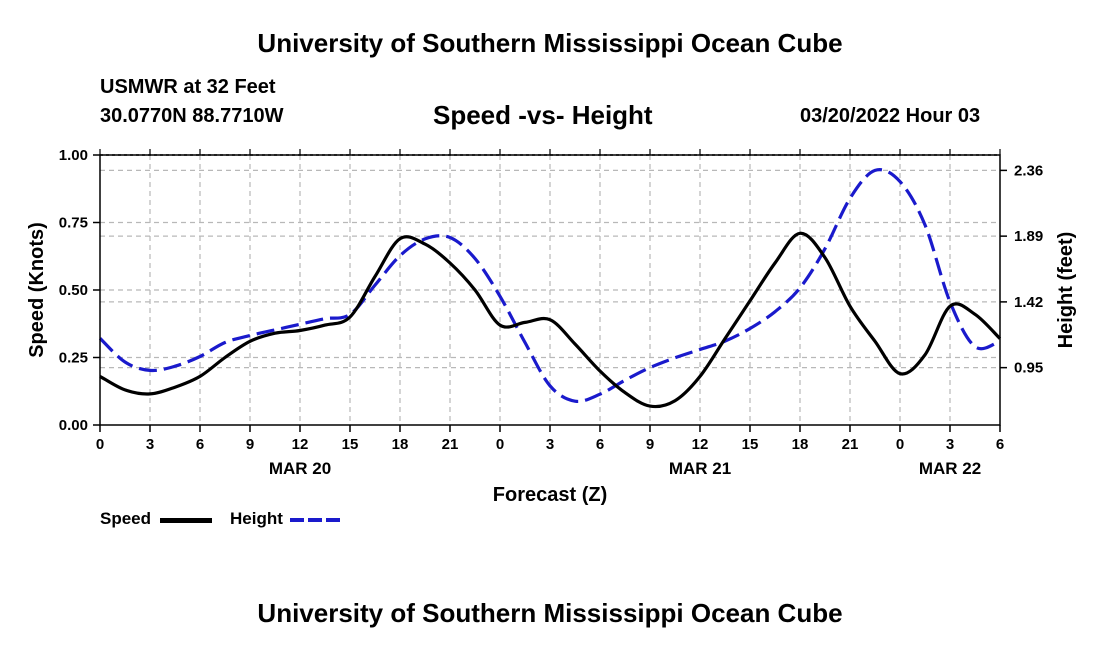  What do you see at coordinates (73, 223) in the screenshot?
I see `y-tick-label: 0.75` at bounding box center [73, 223].